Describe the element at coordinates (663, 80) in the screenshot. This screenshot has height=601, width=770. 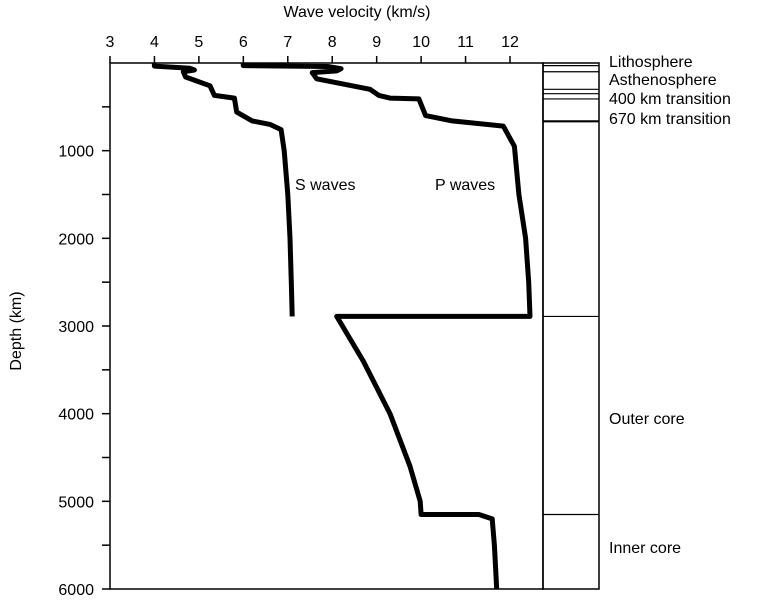
I see `layer-label: Asthenosphere` at that location.